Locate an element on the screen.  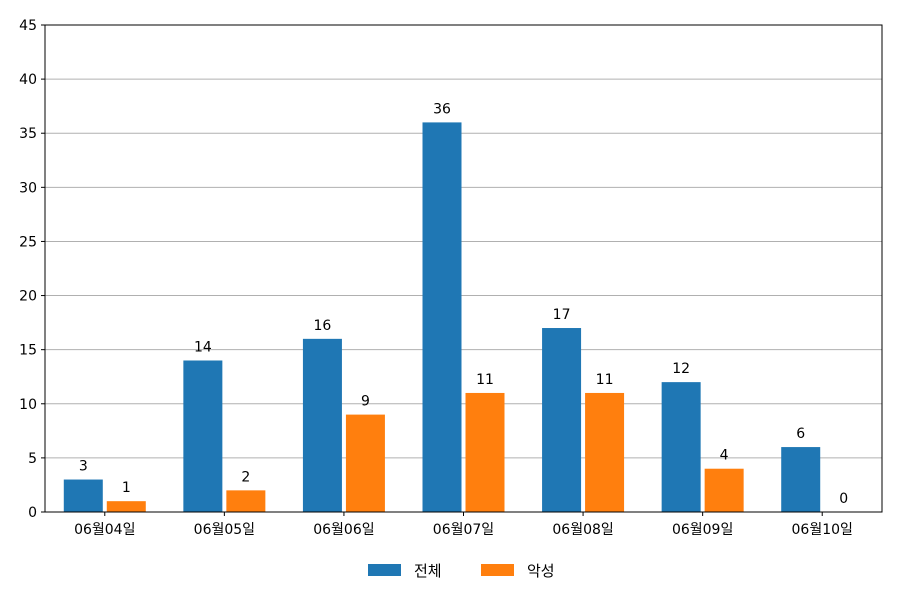
data-label: 3 is located at coordinates (83, 467).